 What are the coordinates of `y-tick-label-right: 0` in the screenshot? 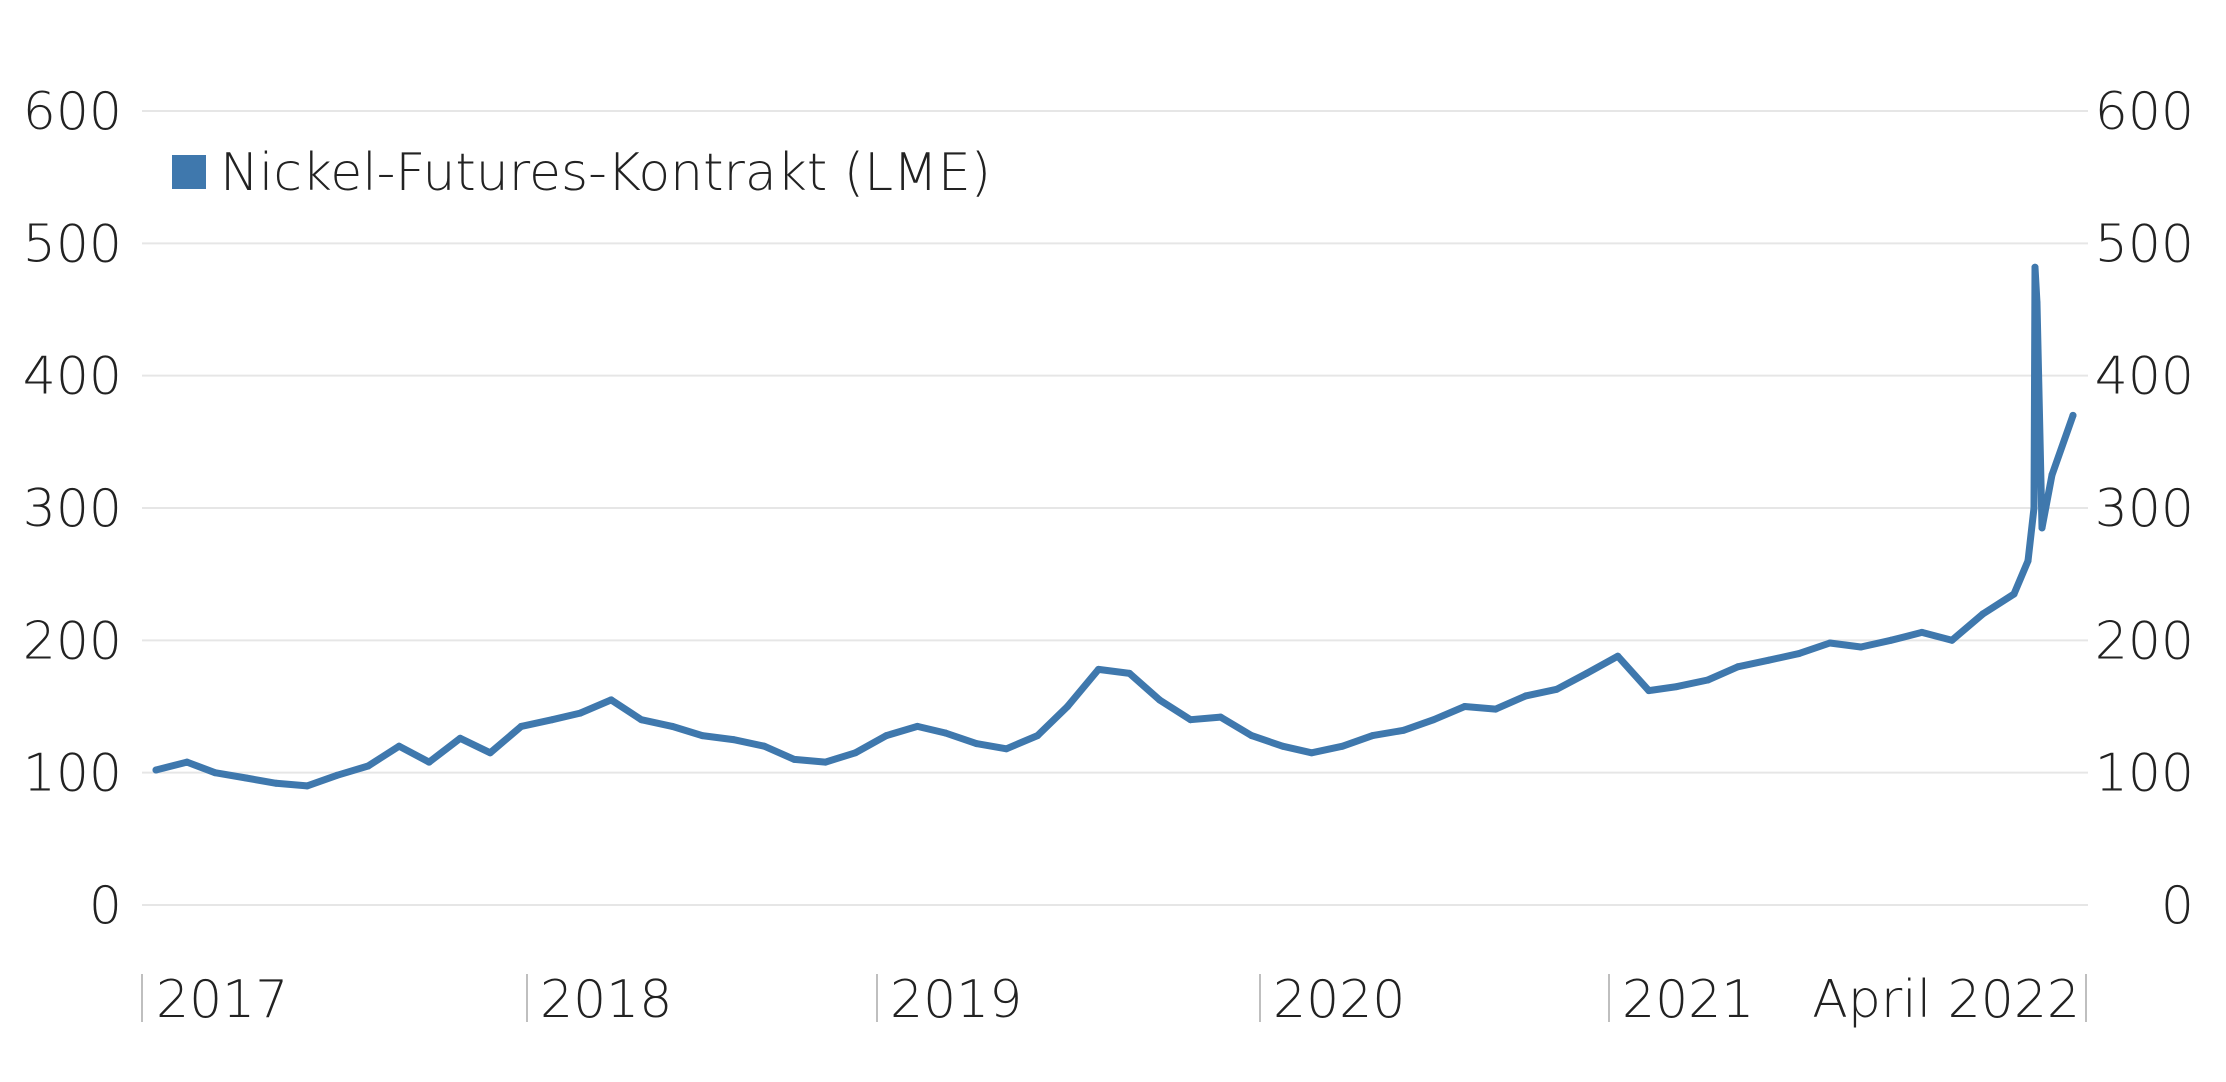 It's located at (2177, 906).